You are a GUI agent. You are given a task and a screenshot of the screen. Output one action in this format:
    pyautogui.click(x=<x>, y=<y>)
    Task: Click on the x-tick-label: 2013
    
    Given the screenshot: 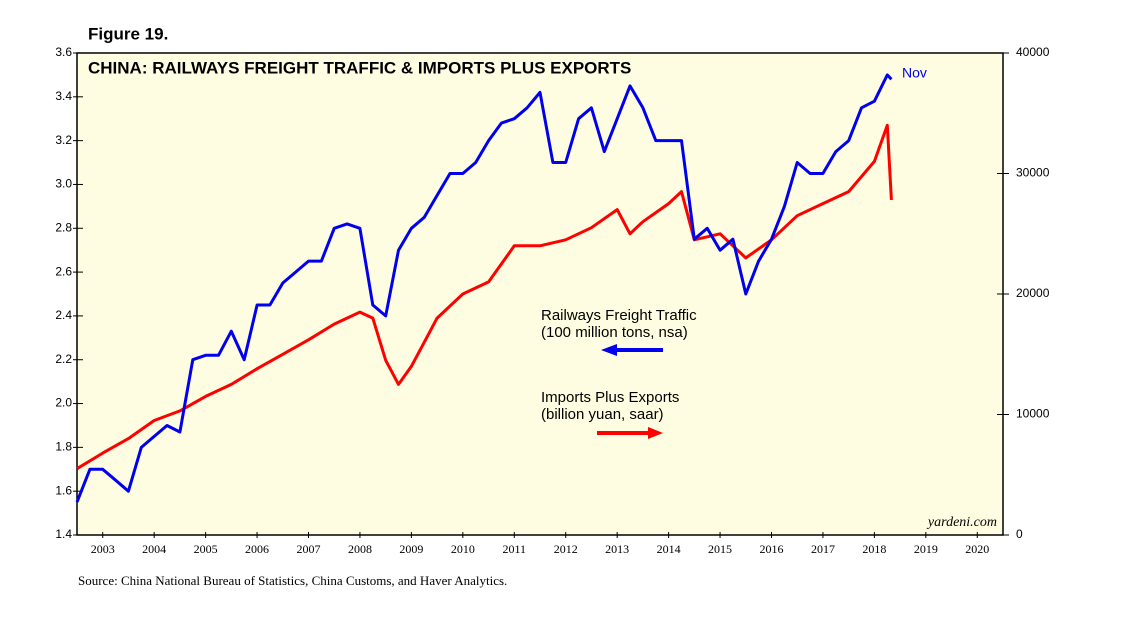 What is the action you would take?
    pyautogui.click(x=617, y=549)
    